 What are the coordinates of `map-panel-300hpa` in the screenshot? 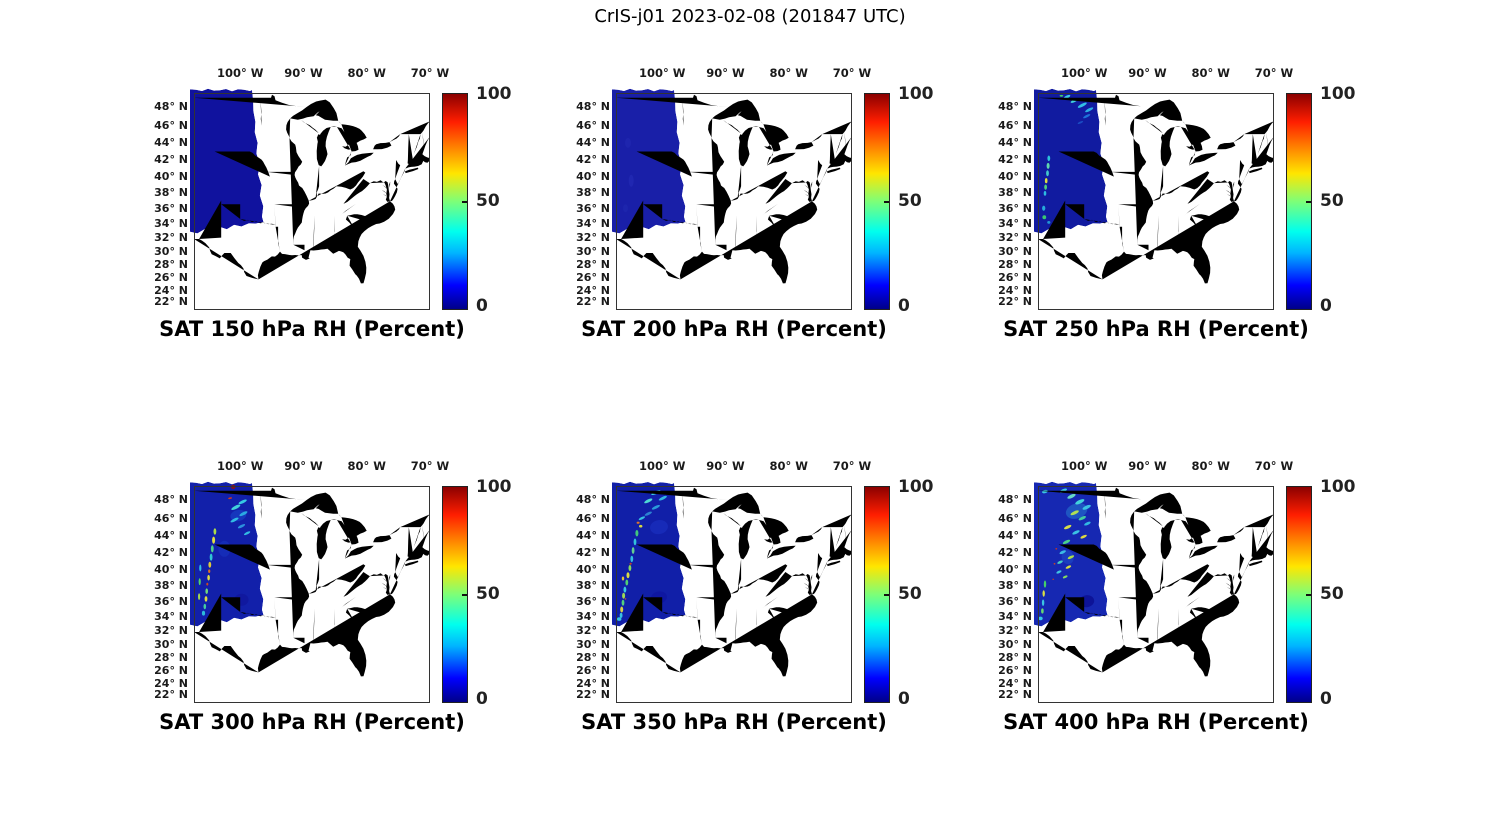 It's located at (310, 592).